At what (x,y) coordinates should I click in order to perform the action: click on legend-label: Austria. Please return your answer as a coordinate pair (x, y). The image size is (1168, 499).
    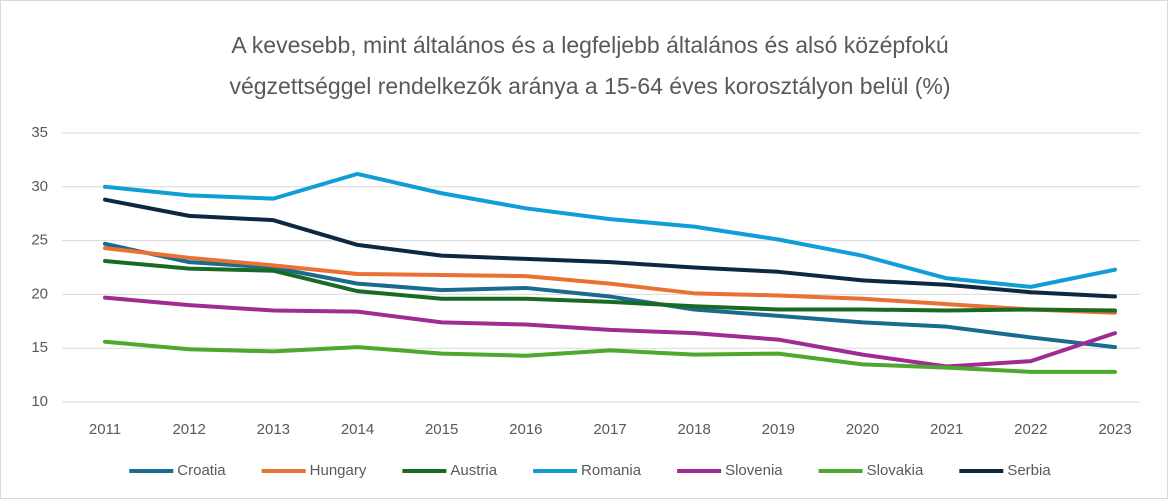
    Looking at the image, I should click on (473, 470).